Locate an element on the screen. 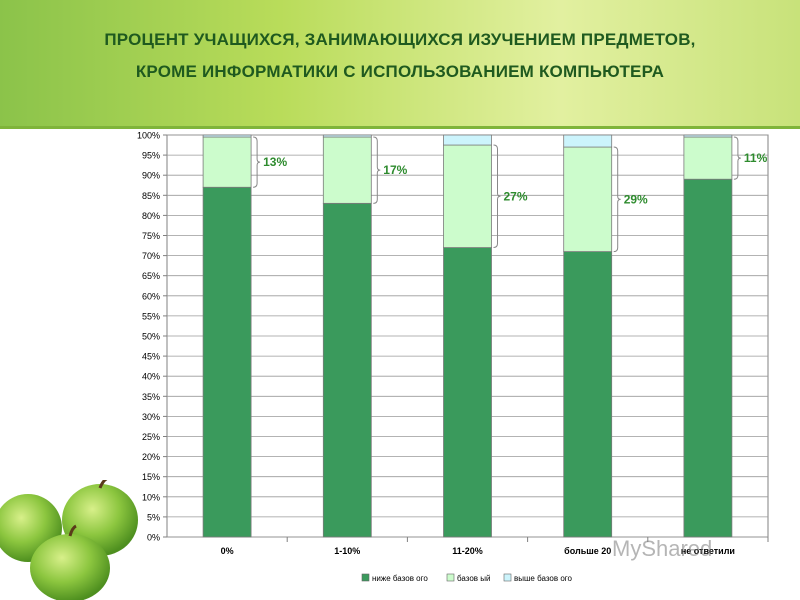 The image size is (800, 600). y-tick-label: 80% is located at coordinates (151, 216).